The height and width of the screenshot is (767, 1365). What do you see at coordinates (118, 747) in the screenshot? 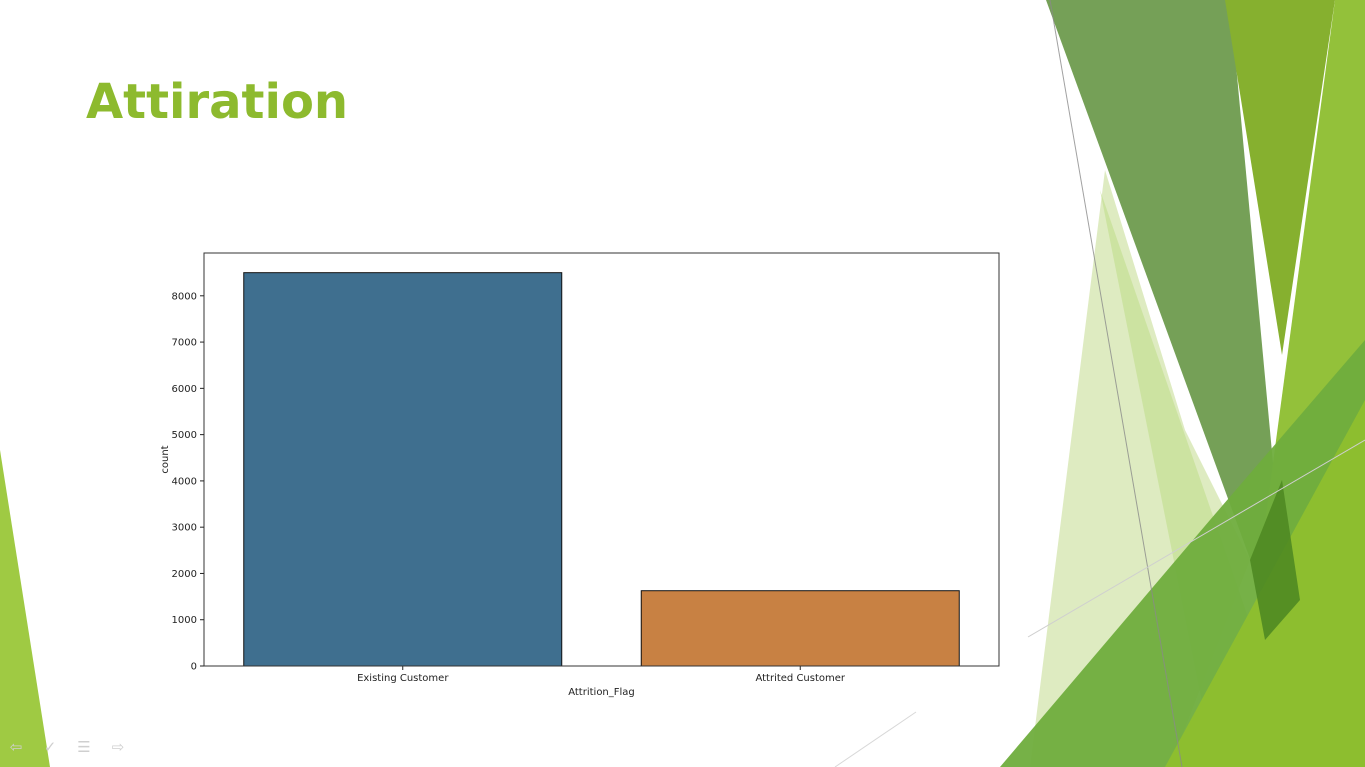
I see `arrow-right-icon: ⇨` at bounding box center [118, 747].